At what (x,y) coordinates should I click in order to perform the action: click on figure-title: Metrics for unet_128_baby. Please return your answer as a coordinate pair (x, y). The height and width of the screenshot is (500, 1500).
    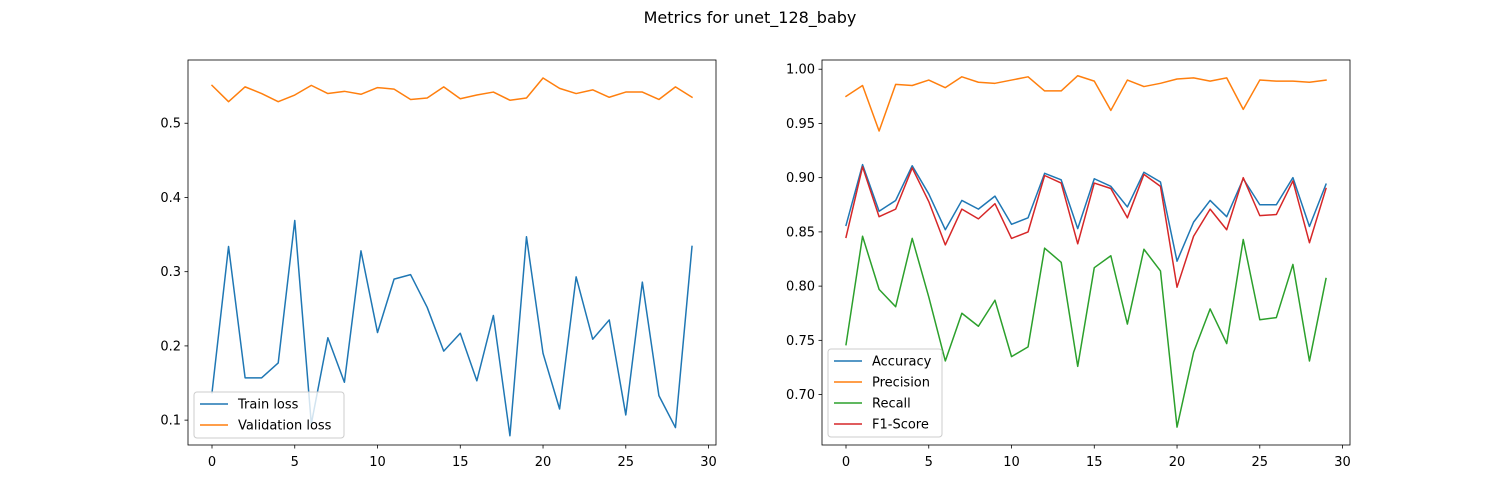
    Looking at the image, I should click on (750, 18).